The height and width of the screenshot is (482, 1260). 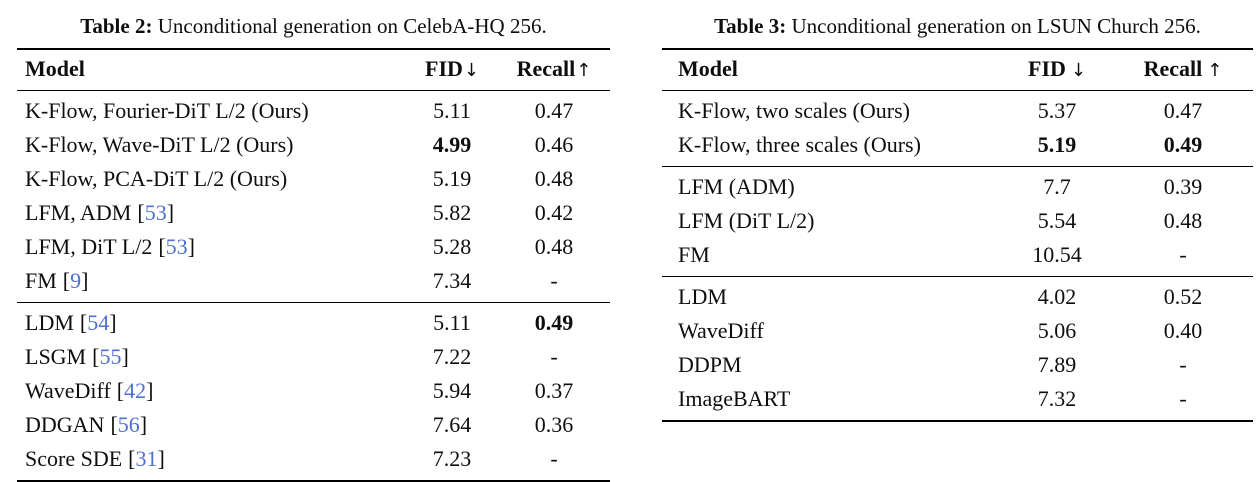 I want to click on fid-cell: 5.54, so click(x=1057, y=220).